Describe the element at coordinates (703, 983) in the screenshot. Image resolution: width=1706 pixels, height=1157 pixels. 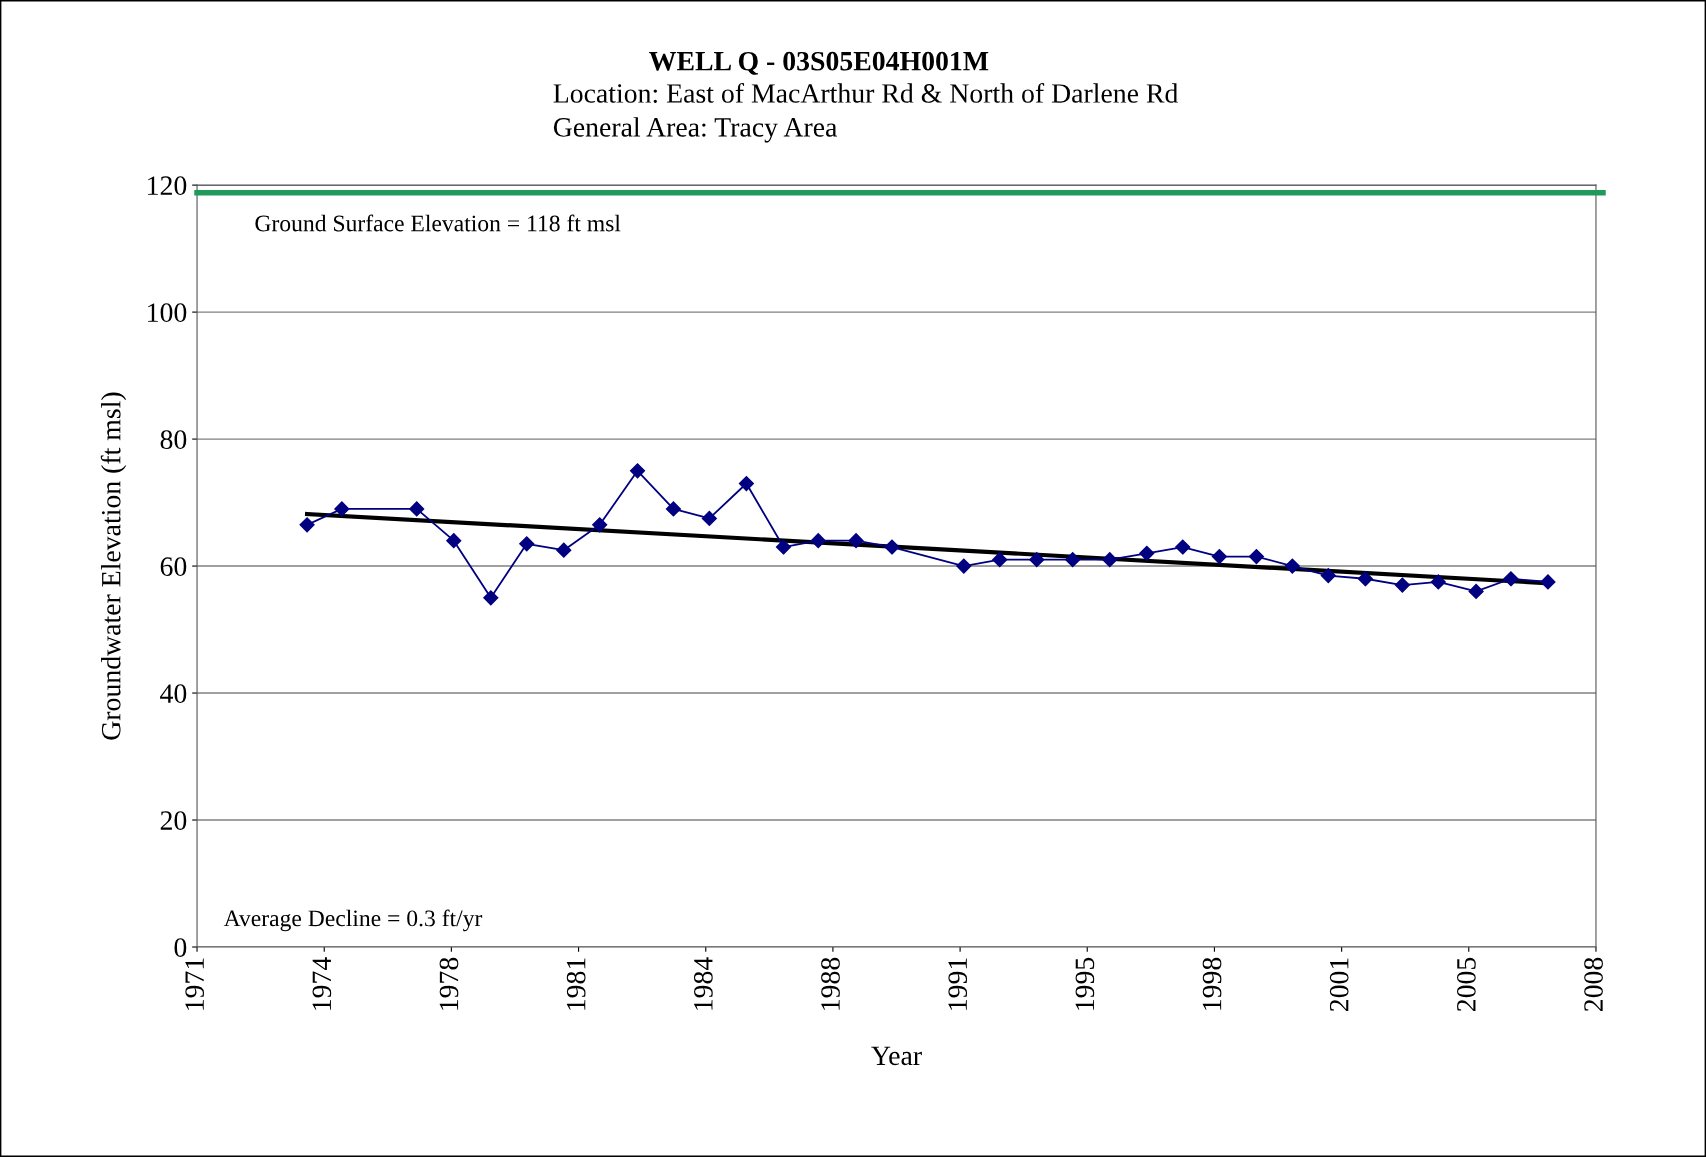
I see `x-tick-label: 1984` at that location.